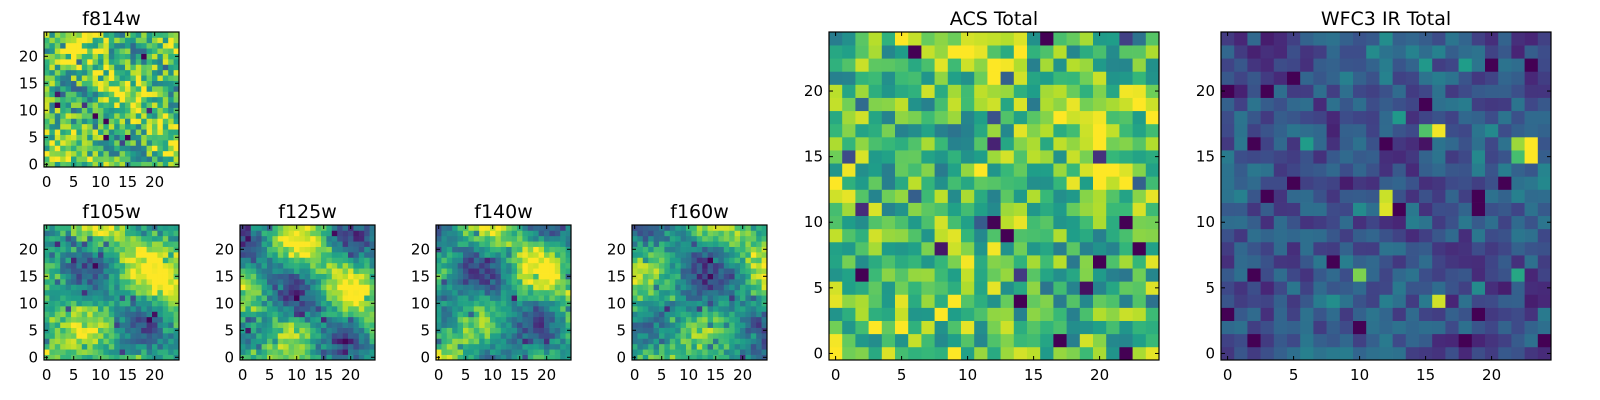  I want to click on y-tick-label: 20, so click(1205, 91).